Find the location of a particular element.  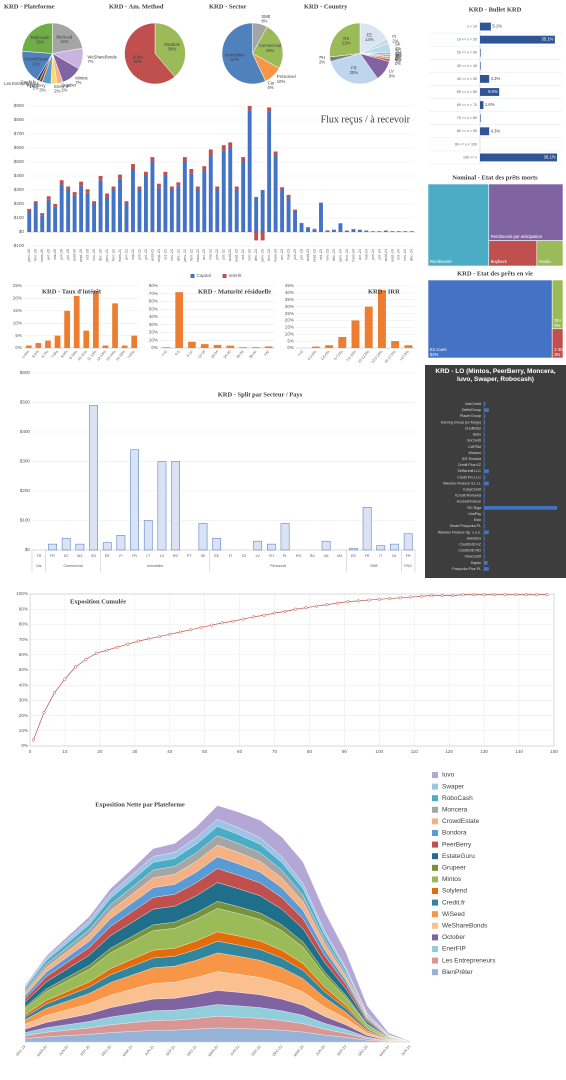

x-tick-label: juil.-23 is located at coordinates (301, 255).